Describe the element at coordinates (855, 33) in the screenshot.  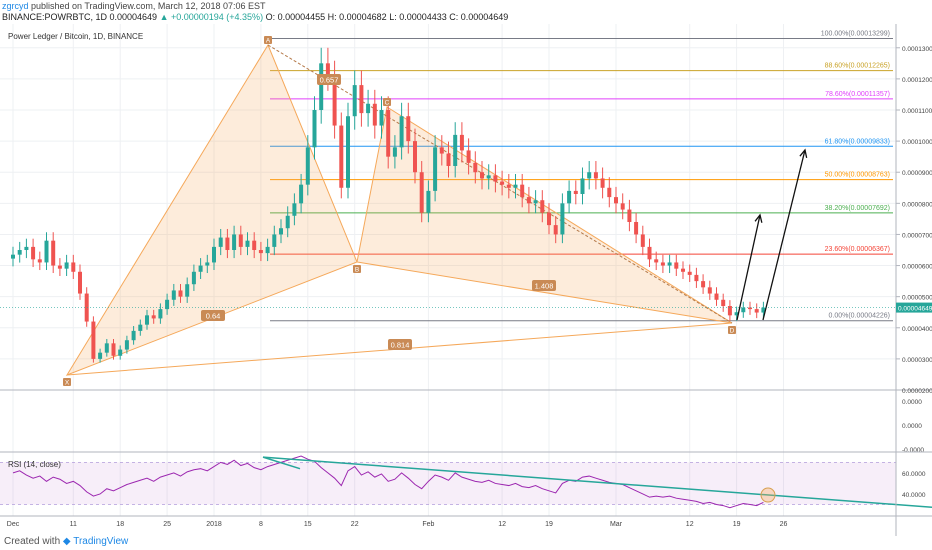
I see `fib-level-label: 100.00%(0.00013299)` at that location.